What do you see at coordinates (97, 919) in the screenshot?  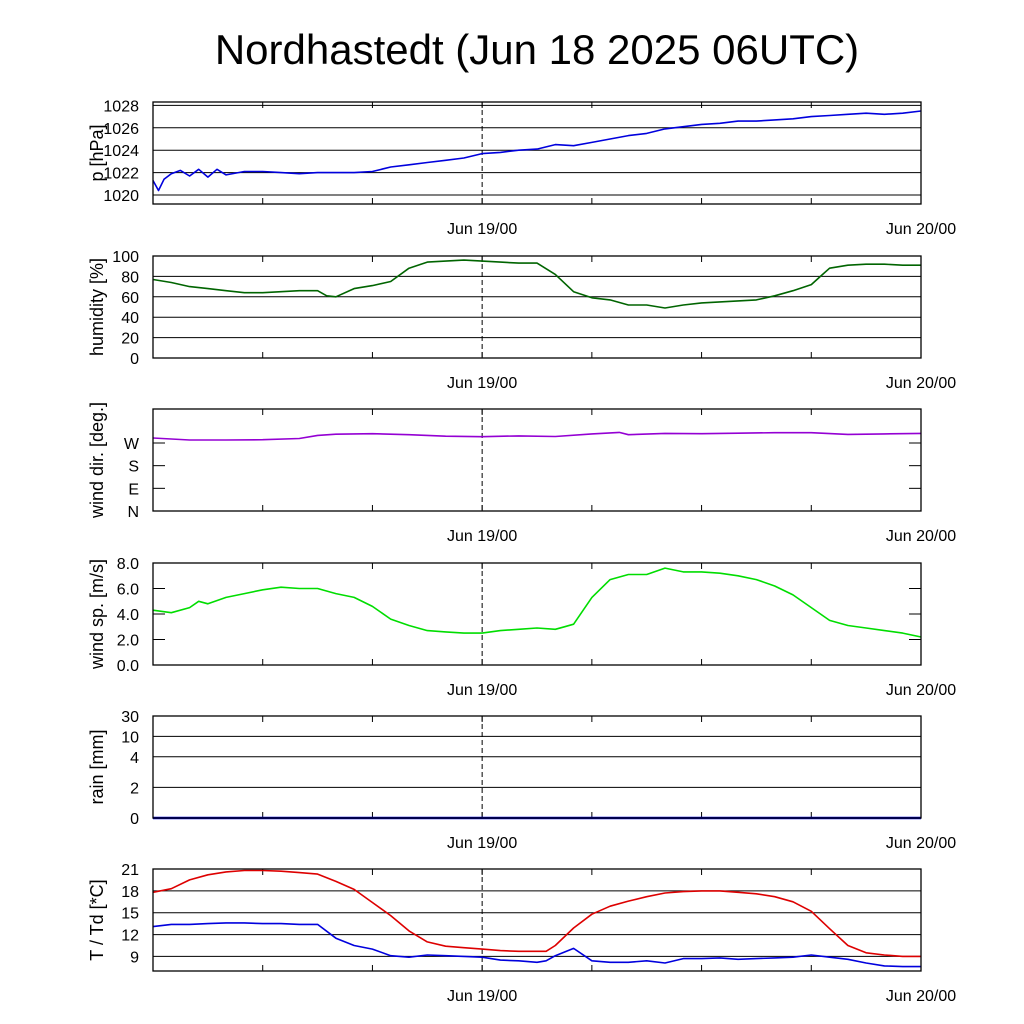 I see `temperature-ylabel: T / Td [*C]` at bounding box center [97, 919].